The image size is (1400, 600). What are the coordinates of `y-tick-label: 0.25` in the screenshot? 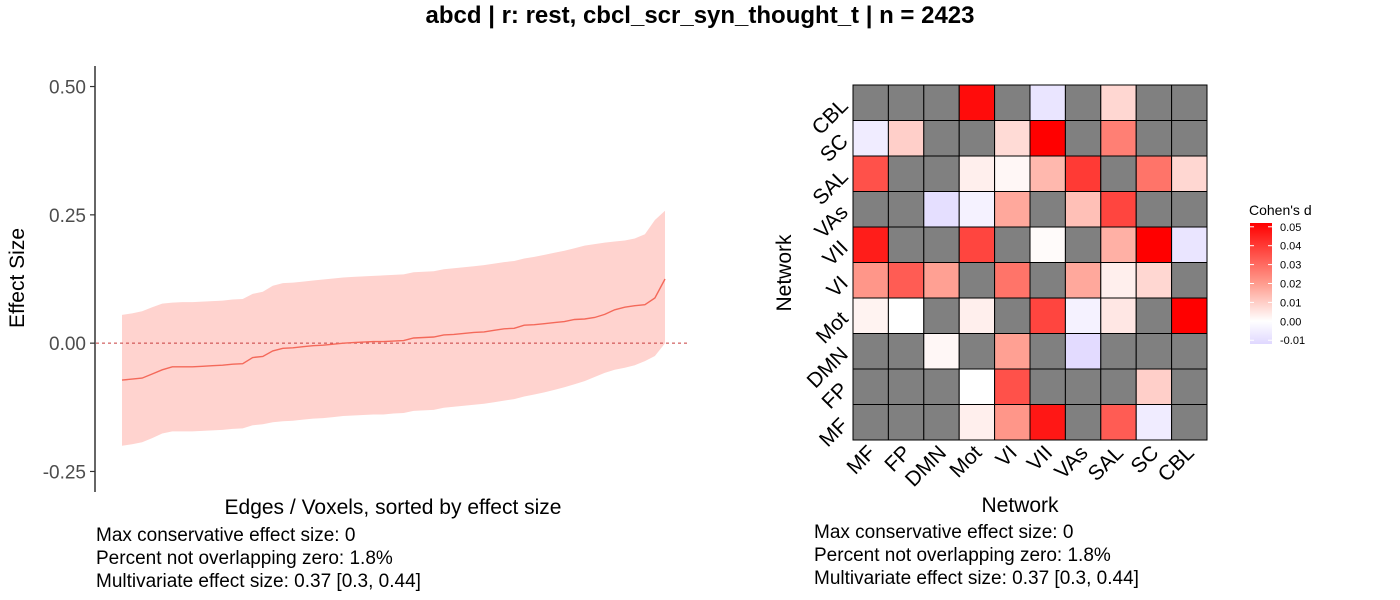 It's located at (67, 216).